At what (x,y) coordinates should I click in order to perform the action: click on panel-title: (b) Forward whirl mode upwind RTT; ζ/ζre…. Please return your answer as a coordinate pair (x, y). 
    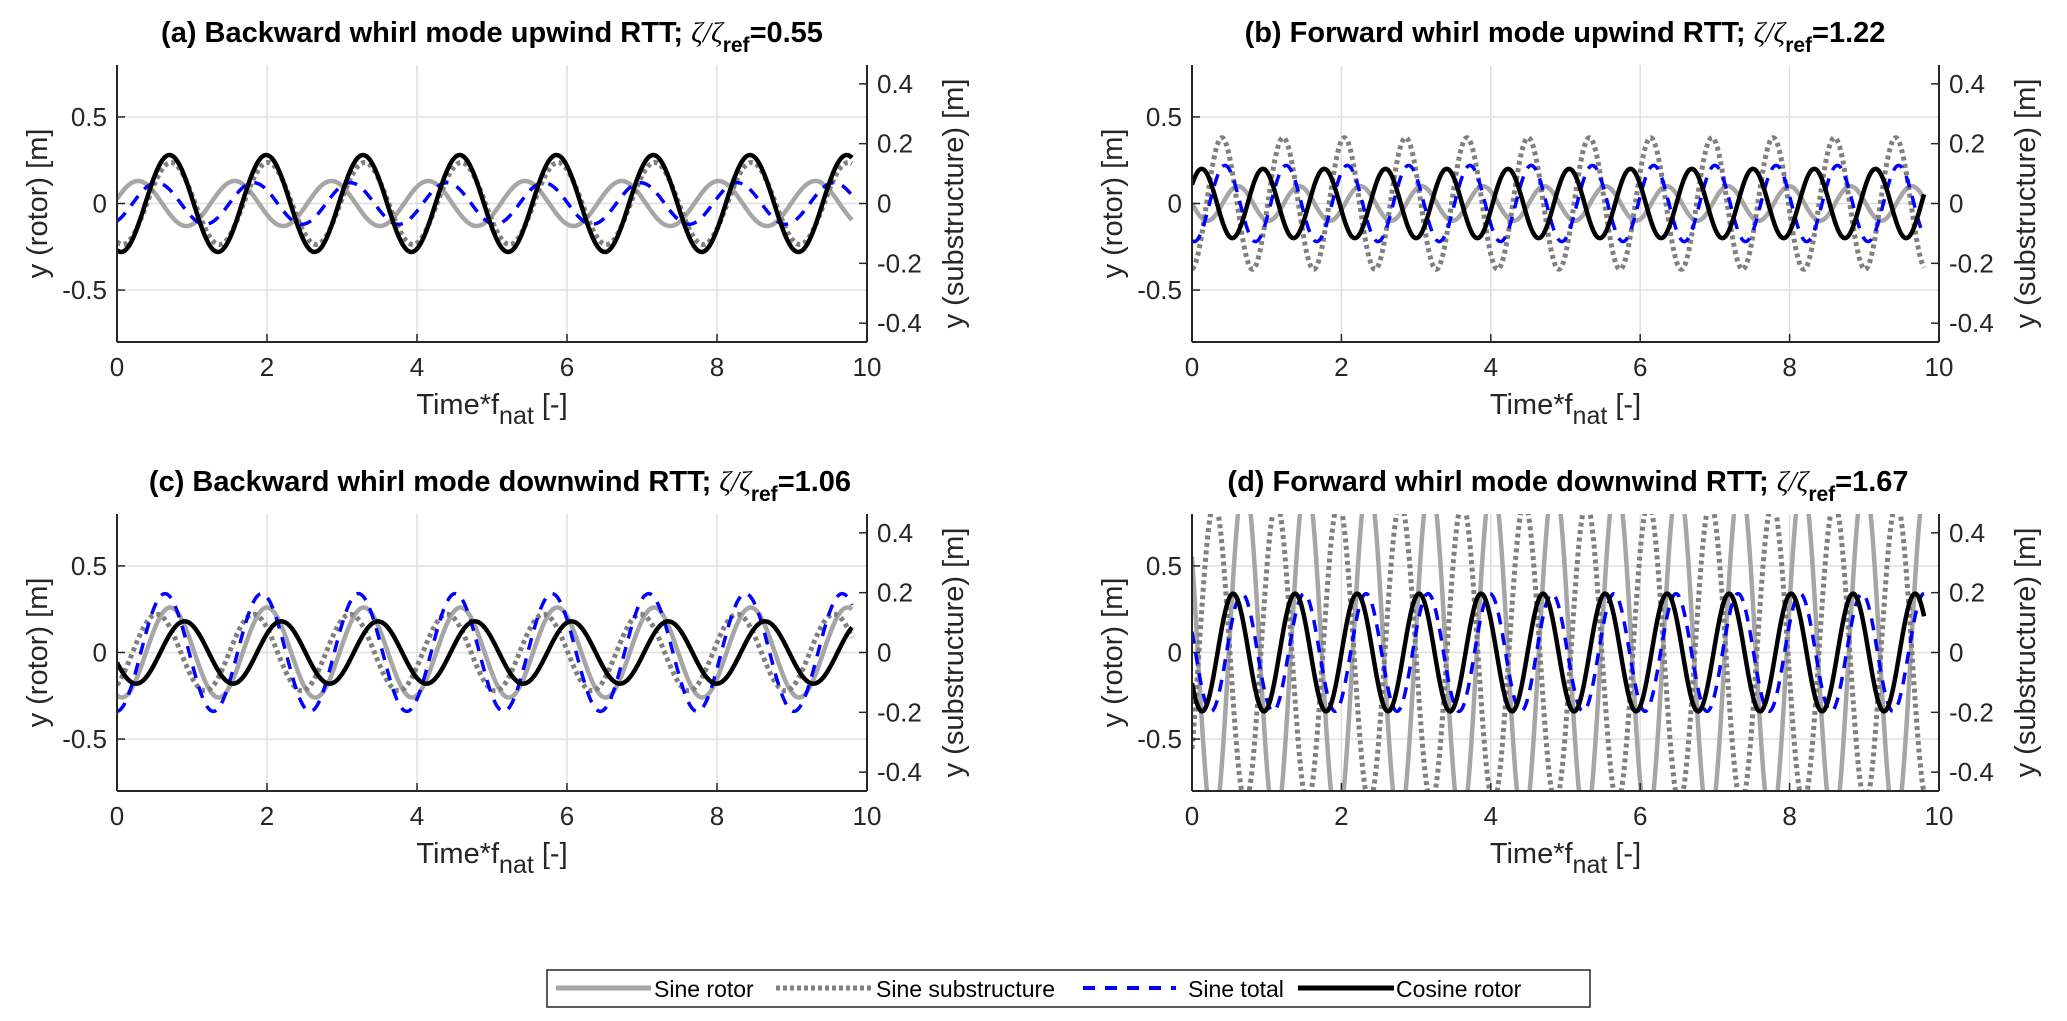
    Looking at the image, I should click on (1565, 37).